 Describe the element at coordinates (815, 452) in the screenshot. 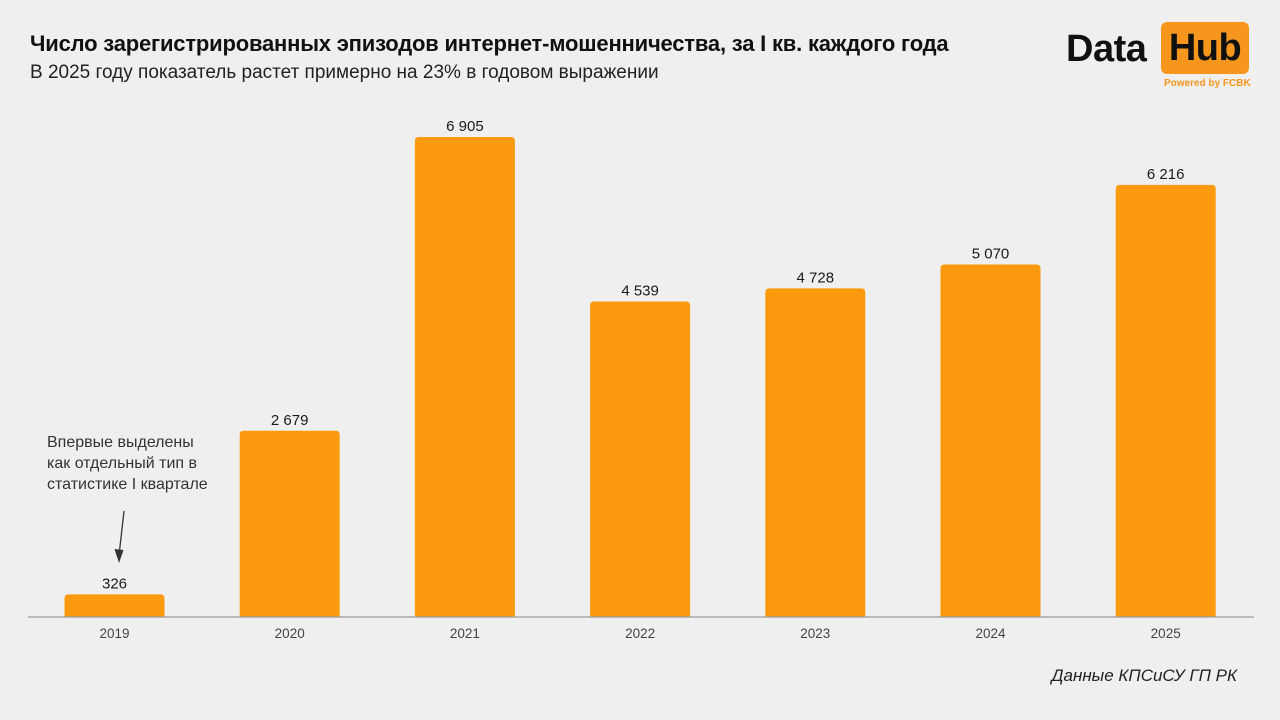

I see `bar-2023` at that location.